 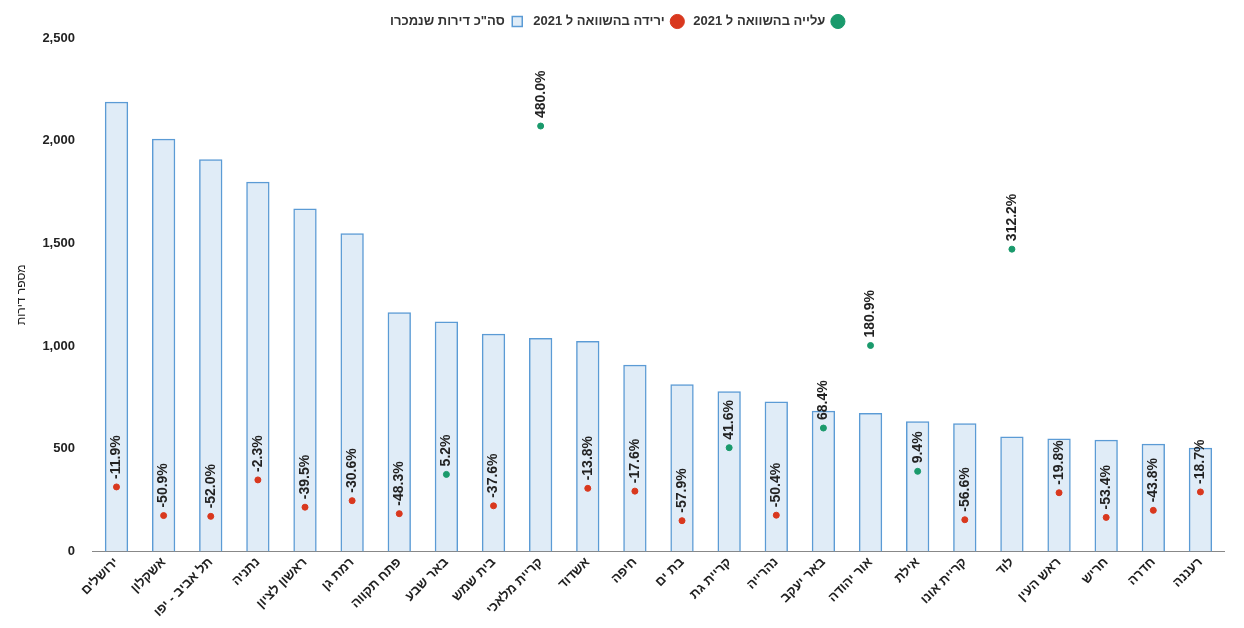 I want to click on data-label: -2.3%, so click(x=256, y=453).